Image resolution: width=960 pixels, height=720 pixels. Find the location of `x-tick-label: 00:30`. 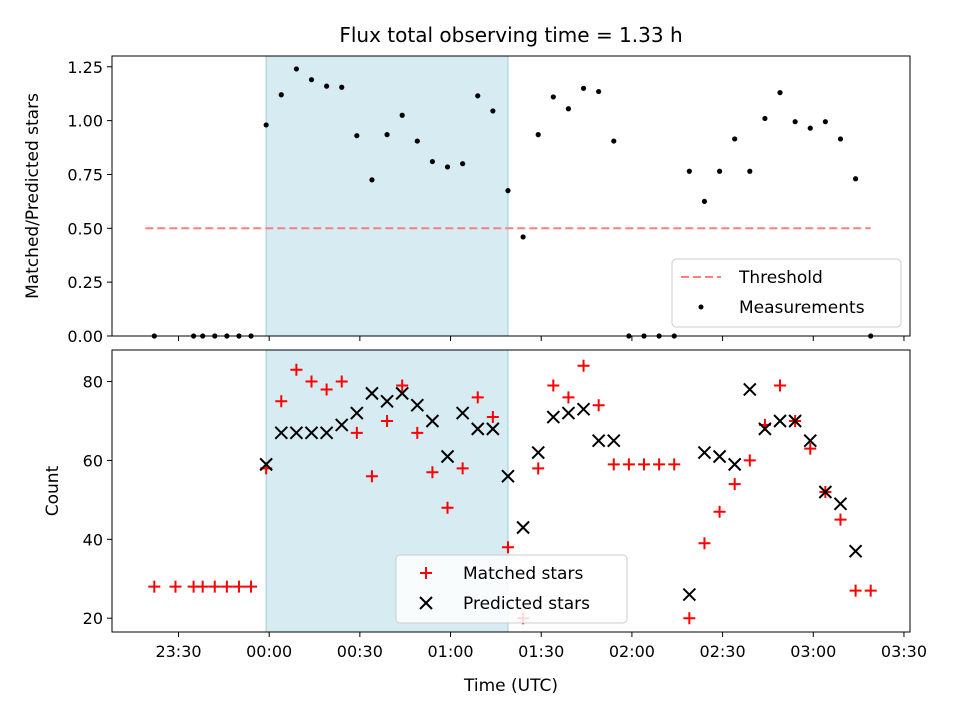

x-tick-label: 00:30 is located at coordinates (360, 651).